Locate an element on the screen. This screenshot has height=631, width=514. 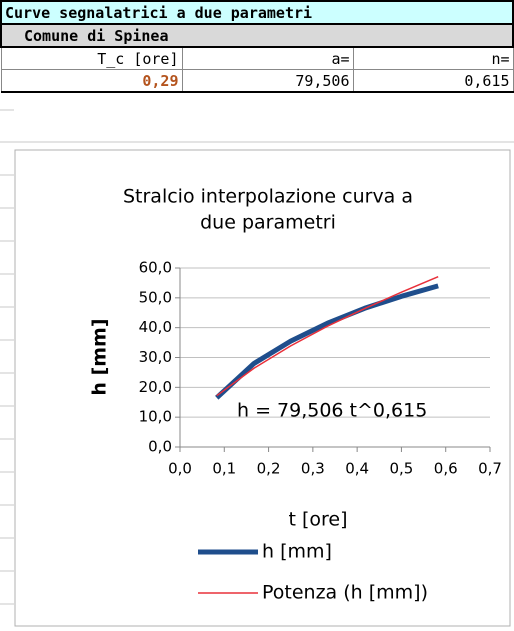
x-tick-label: 0,7 is located at coordinates (490, 469).